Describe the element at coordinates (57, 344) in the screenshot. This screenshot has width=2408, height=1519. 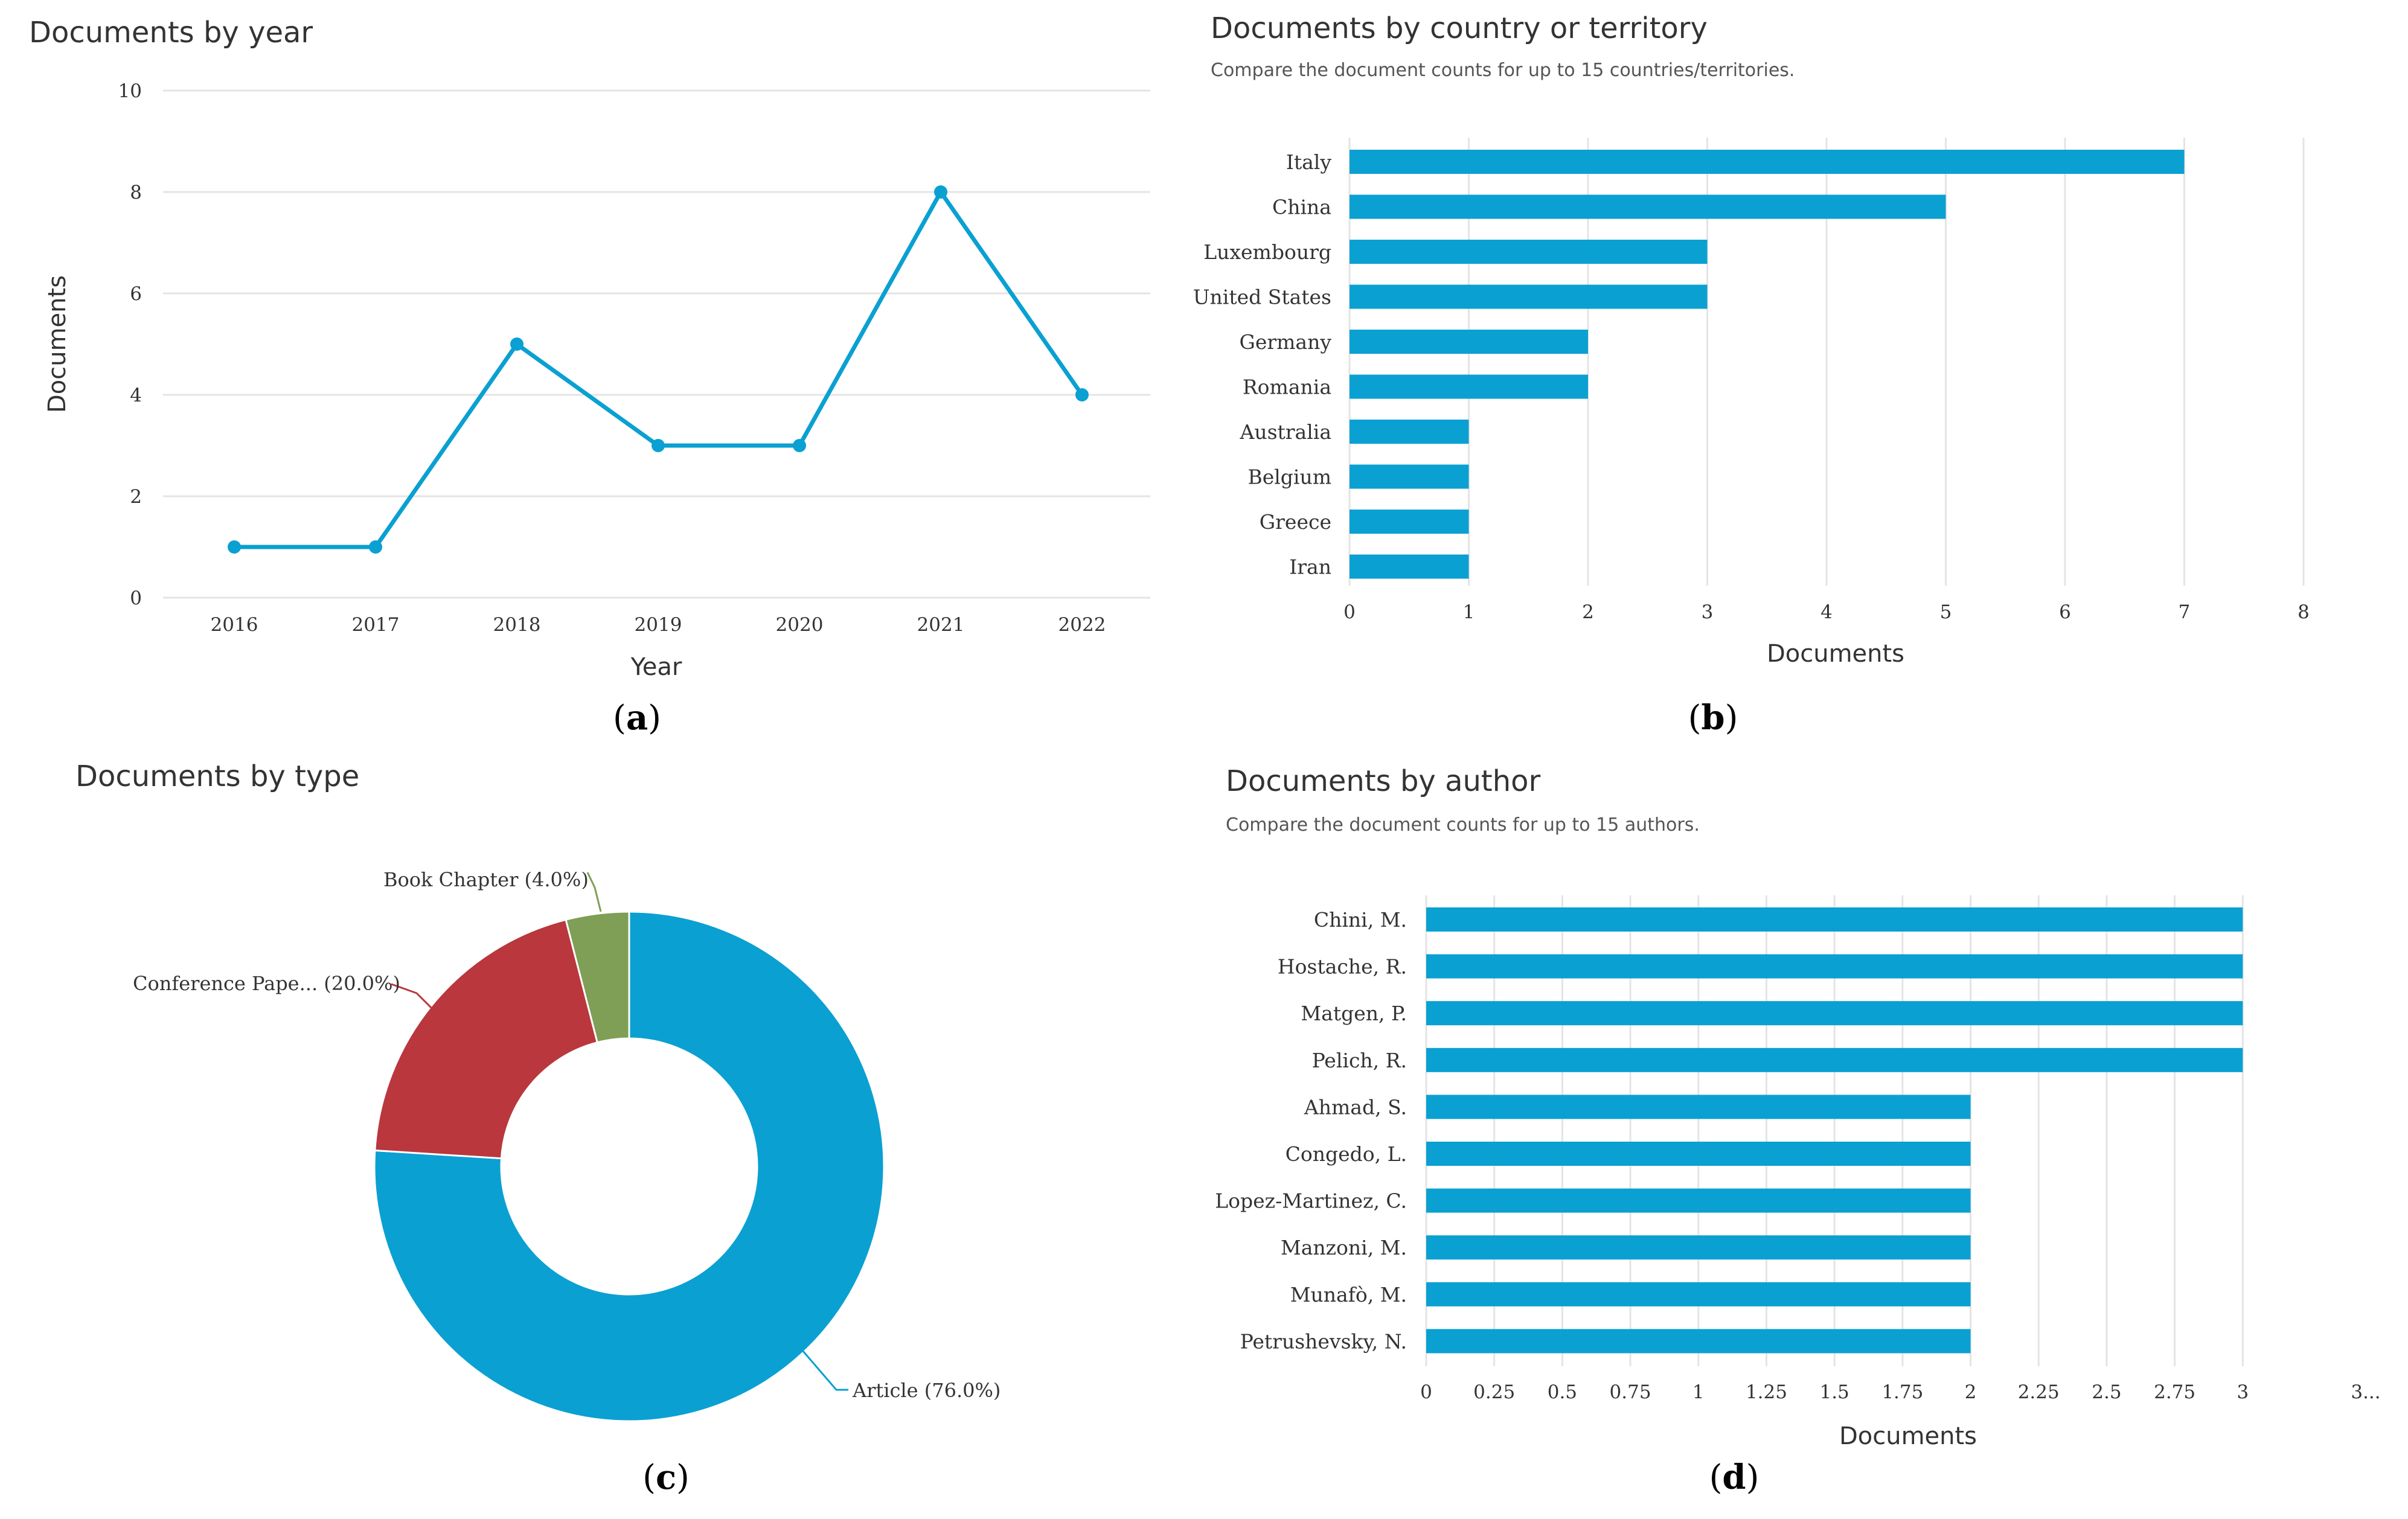
I see `y-axis-label: Documents` at that location.